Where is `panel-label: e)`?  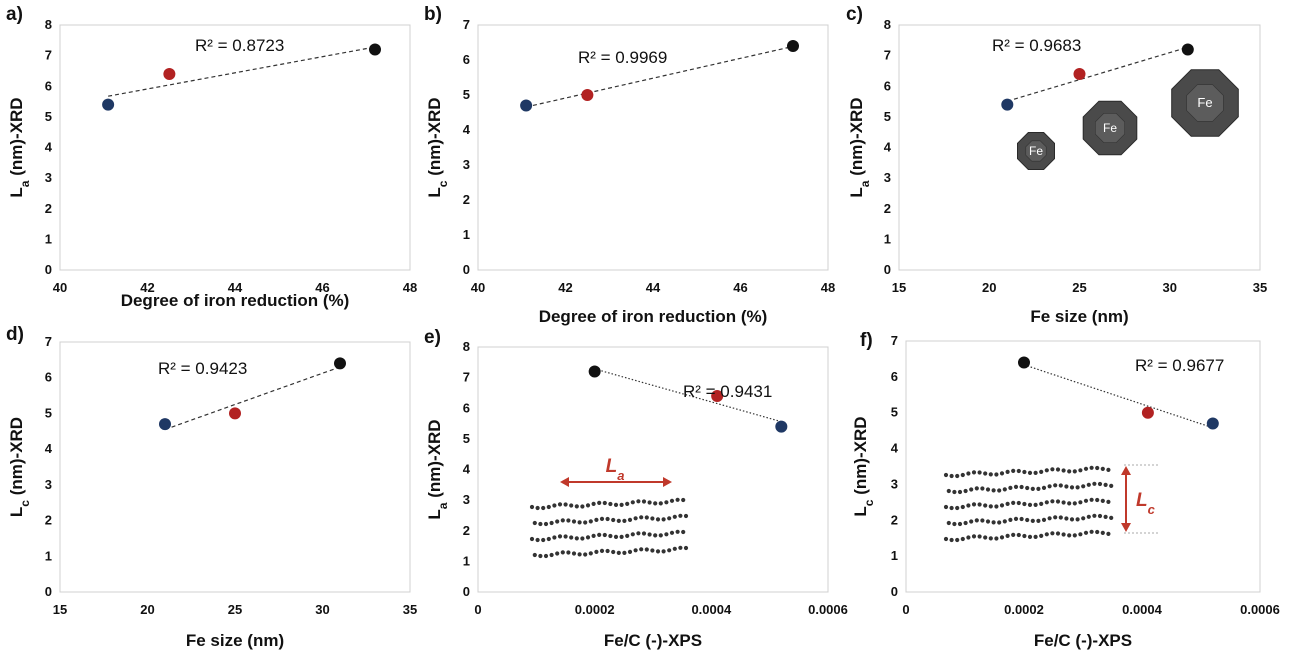
panel-label: e) is located at coordinates (432, 337).